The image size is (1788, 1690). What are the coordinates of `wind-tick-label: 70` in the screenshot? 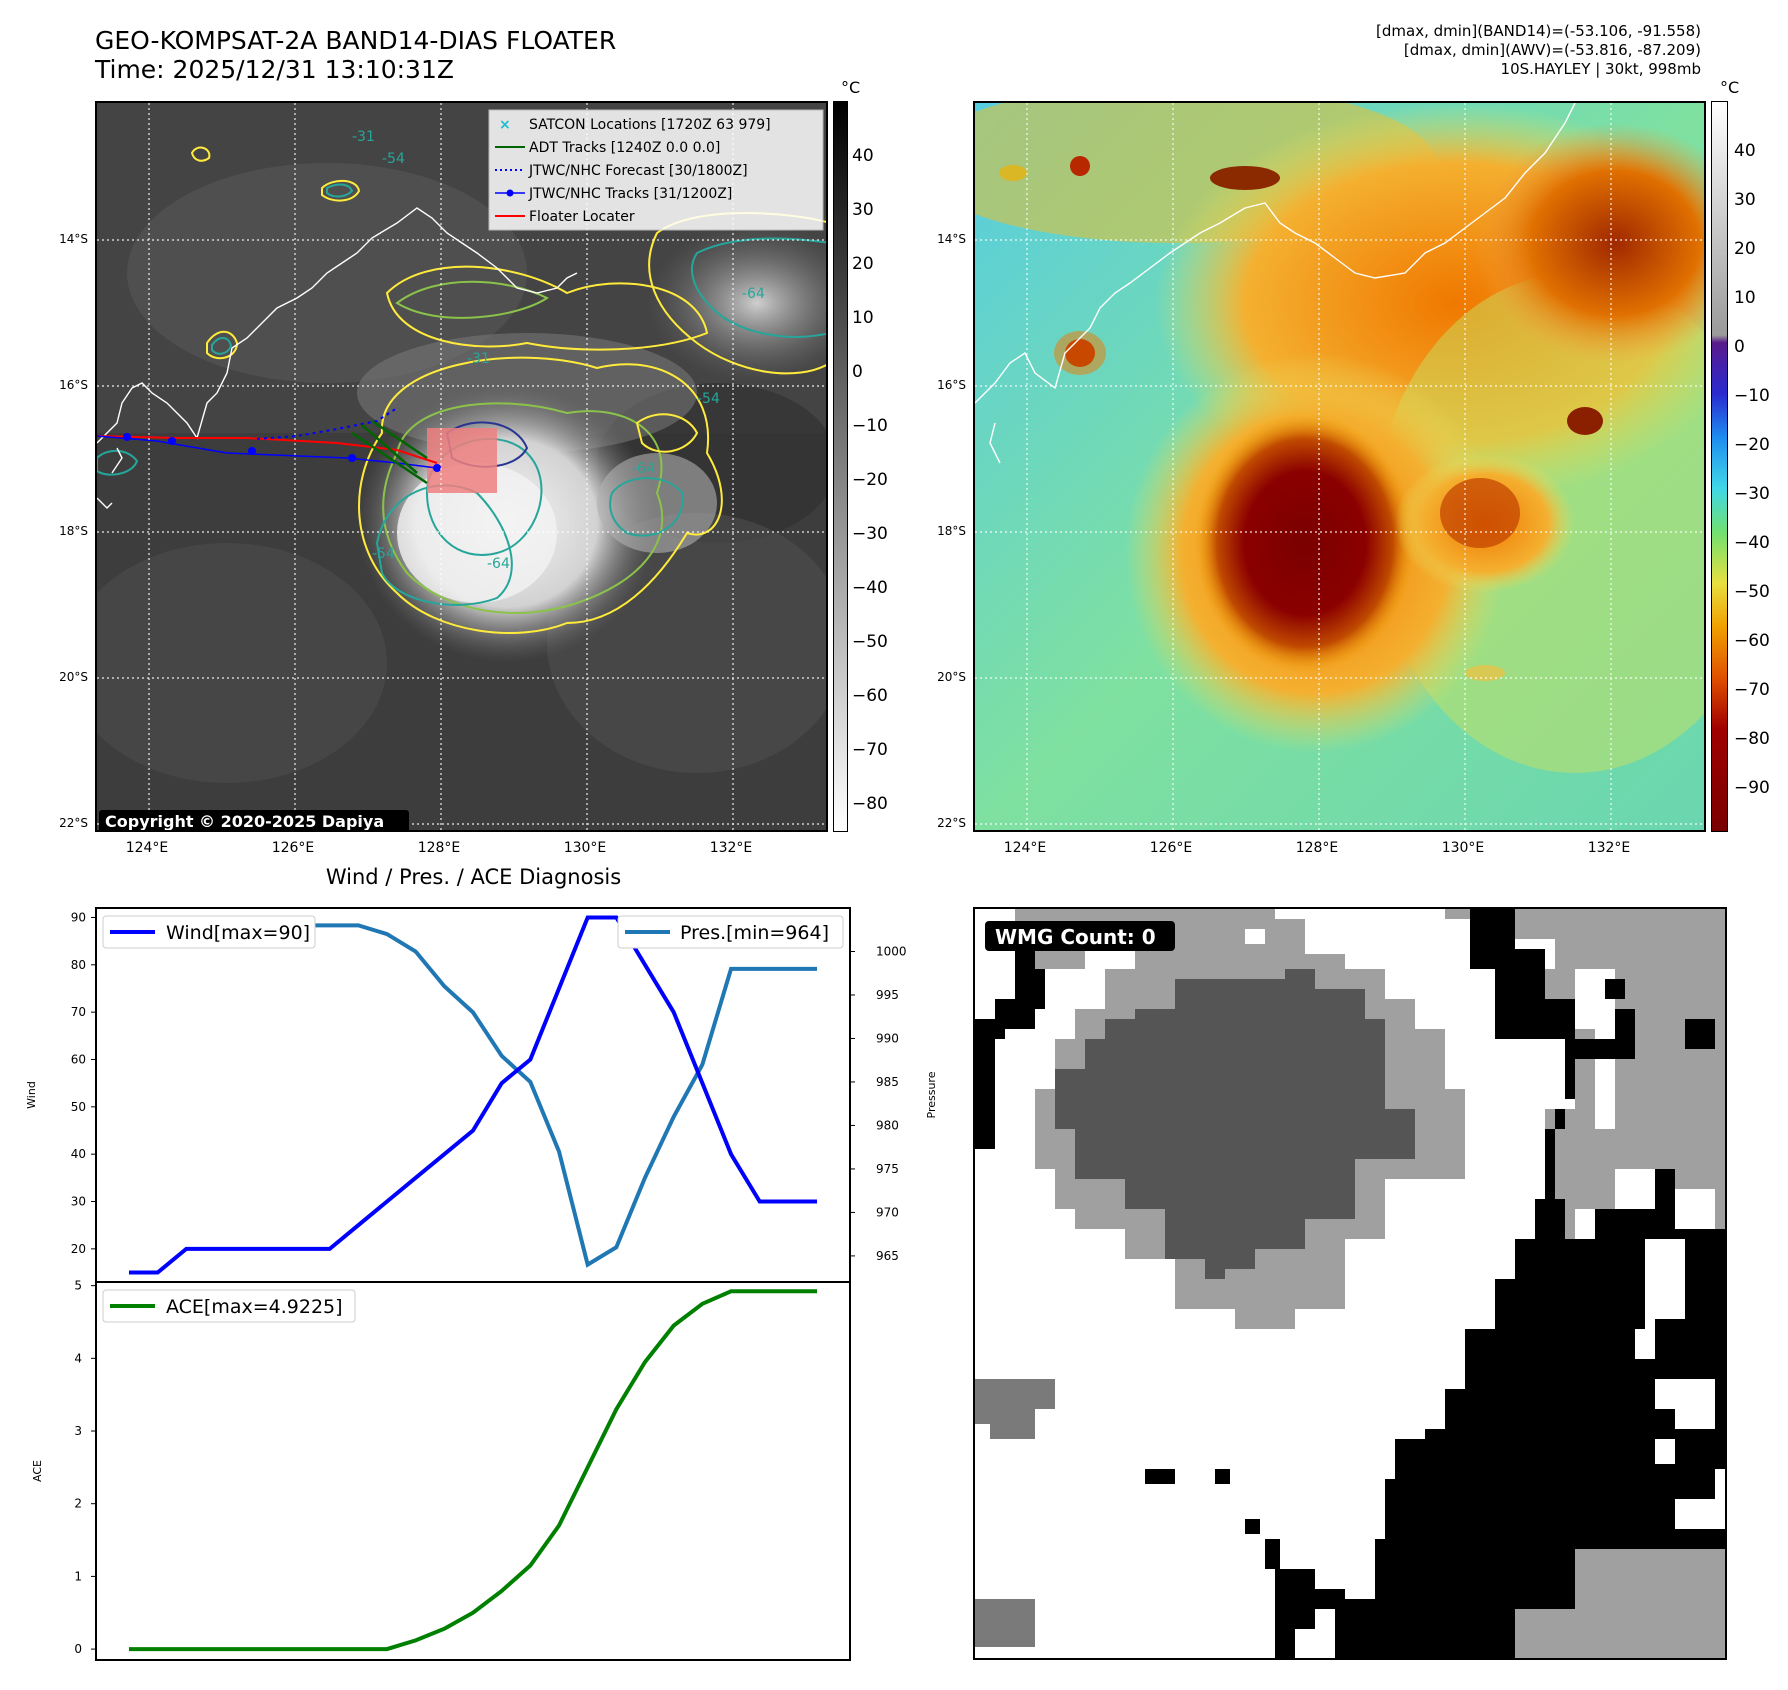 It's located at (78, 1012).